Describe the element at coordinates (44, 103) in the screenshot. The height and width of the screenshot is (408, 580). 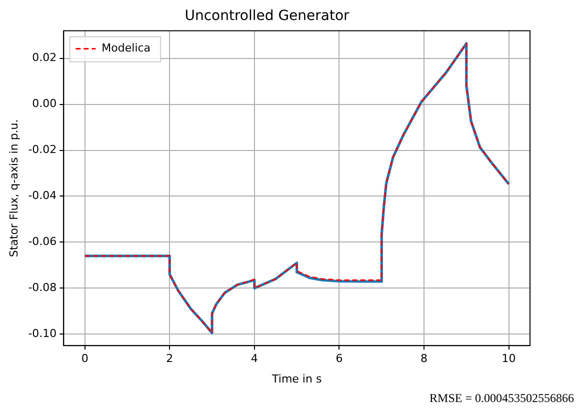
I see `y-tick-label: 0.00` at that location.